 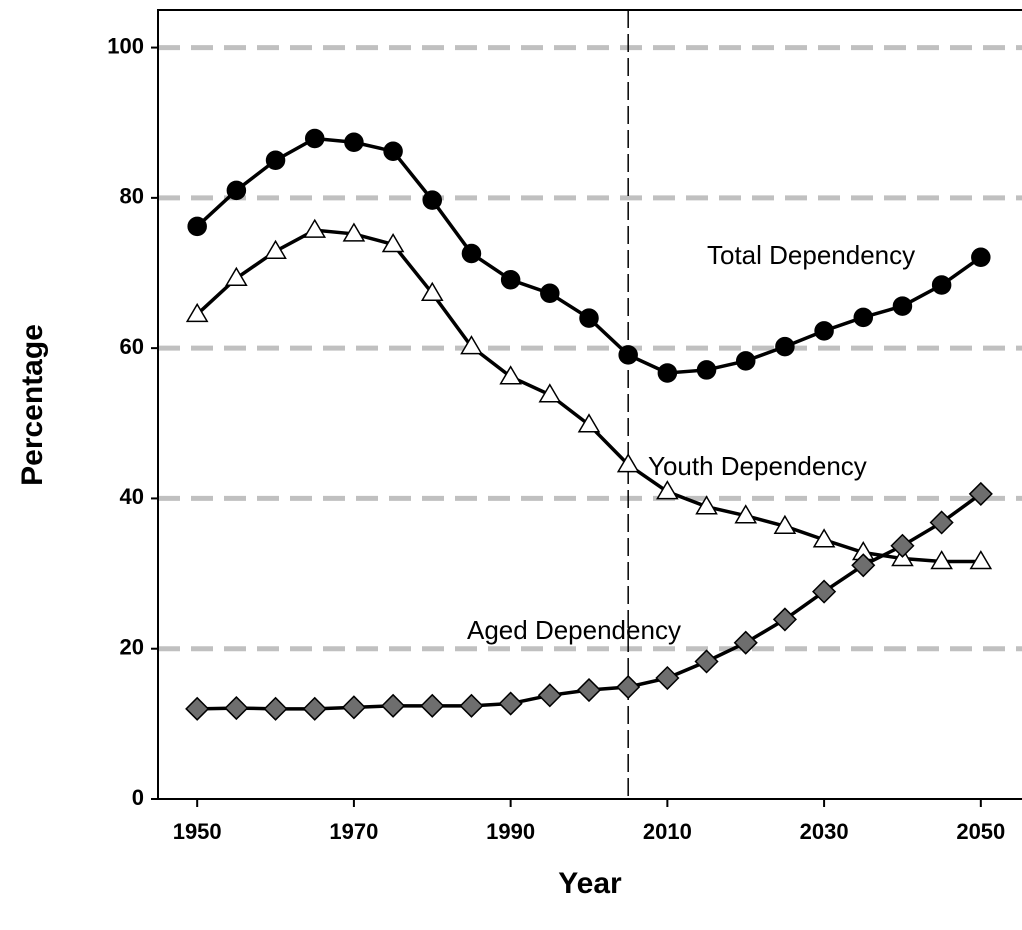 What do you see at coordinates (132, 346) in the screenshot?
I see `y-tick-label: 60` at bounding box center [132, 346].